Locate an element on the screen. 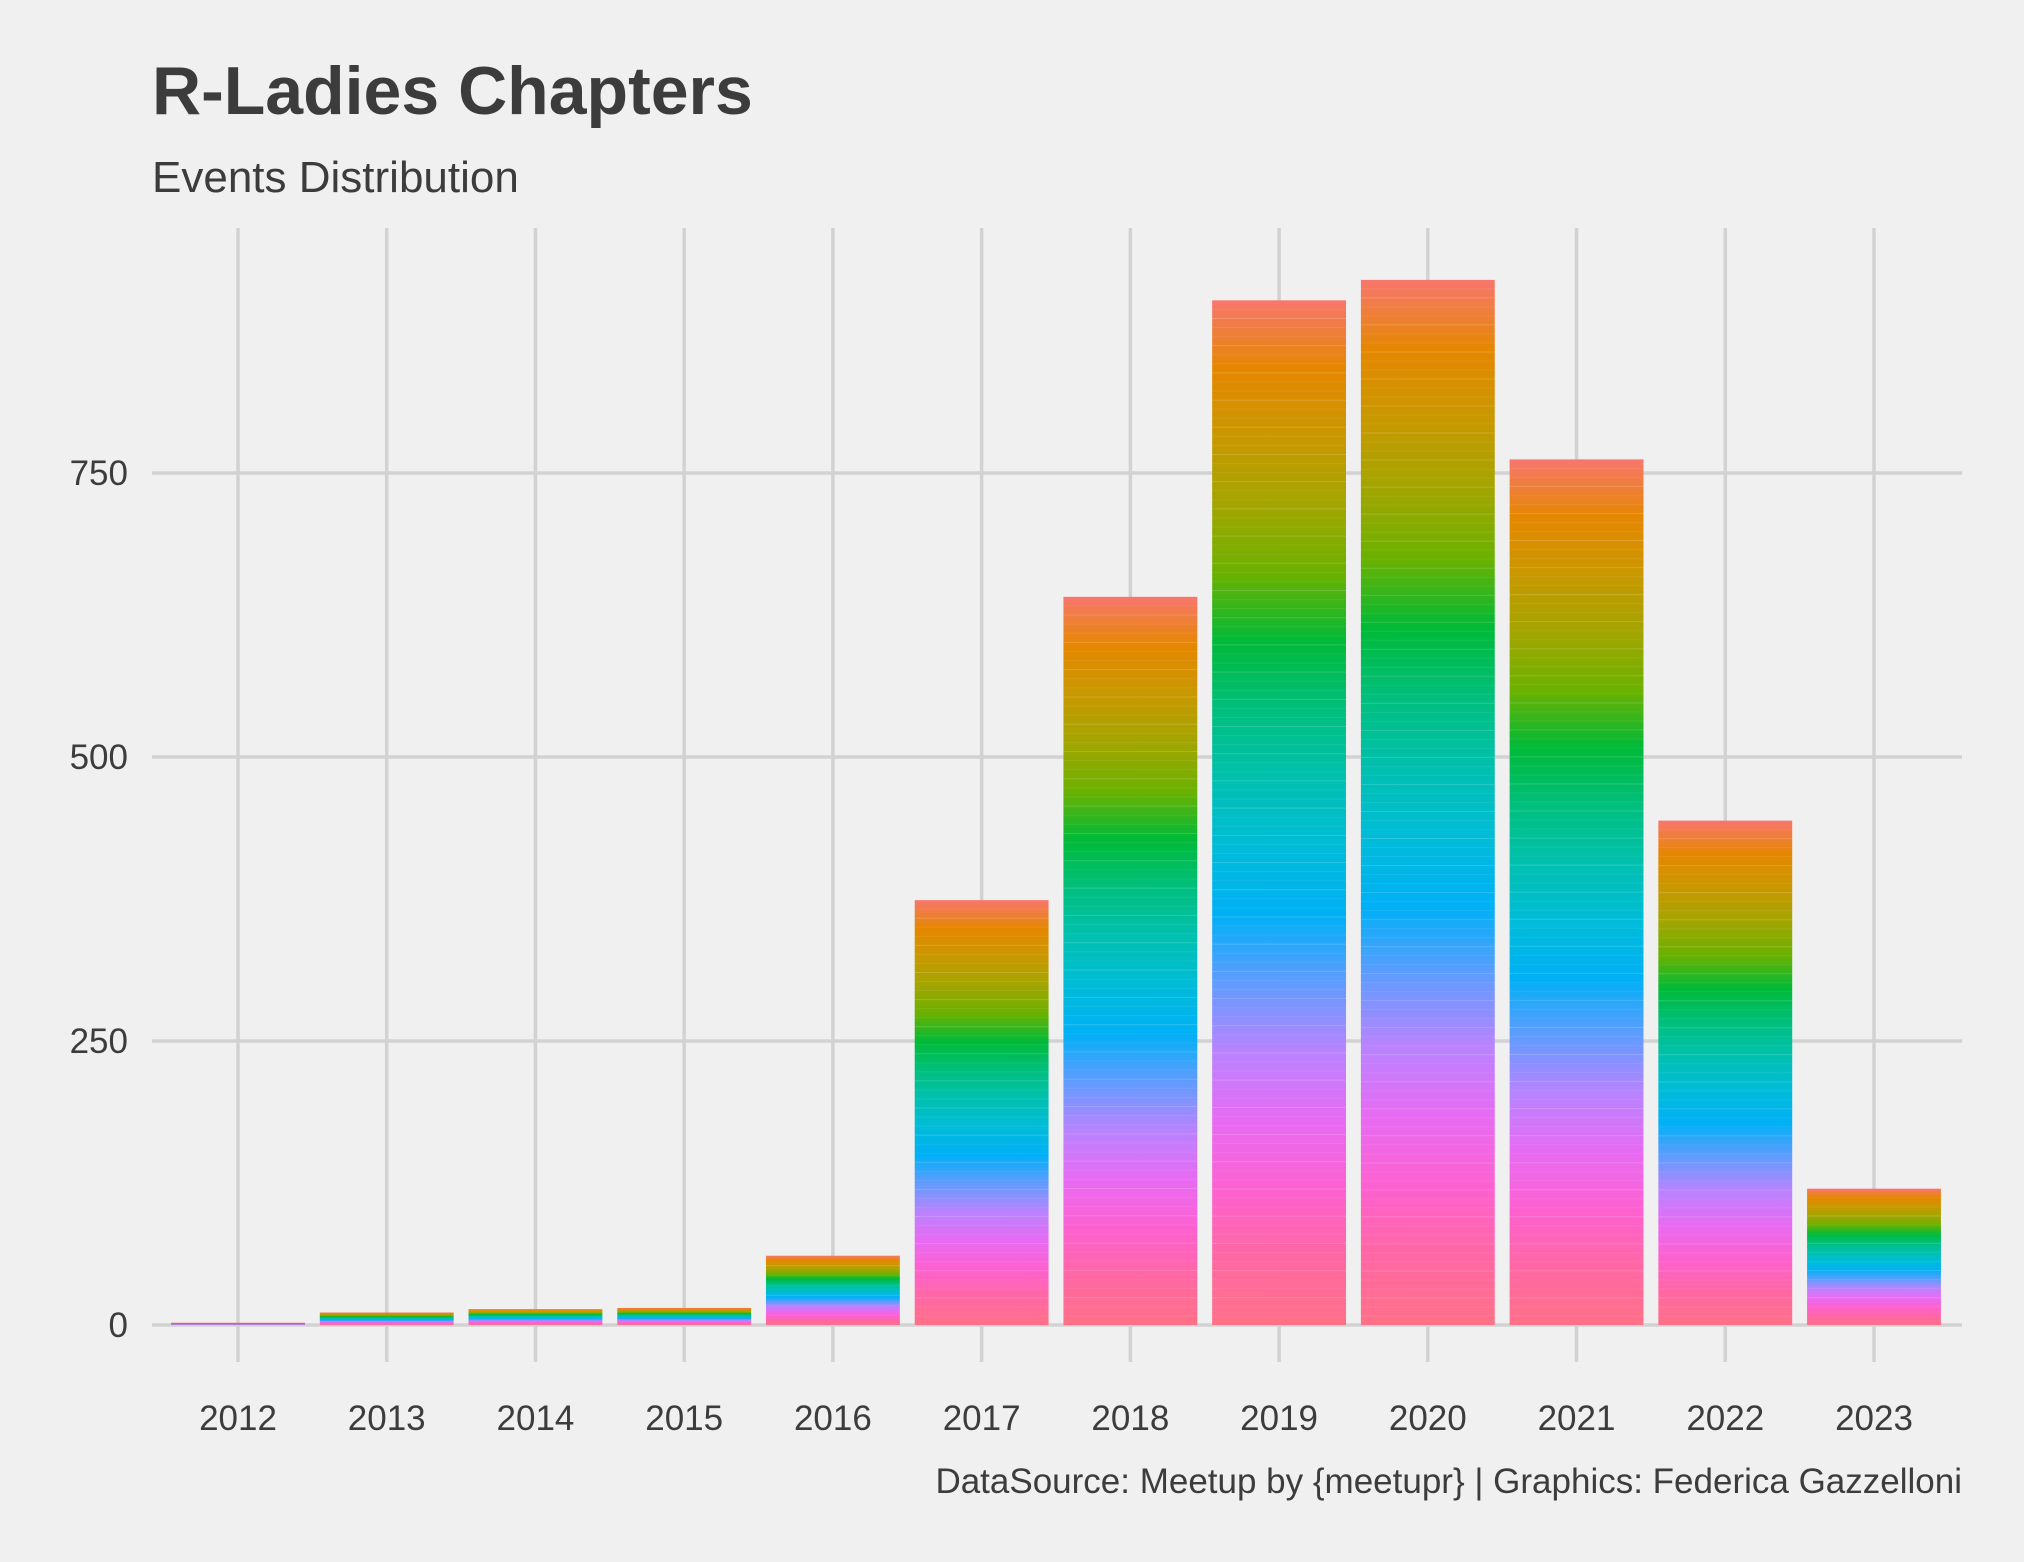 Image resolution: width=2024 pixels, height=1562 pixels. x-tick-label: 2018 is located at coordinates (1130, 1418).